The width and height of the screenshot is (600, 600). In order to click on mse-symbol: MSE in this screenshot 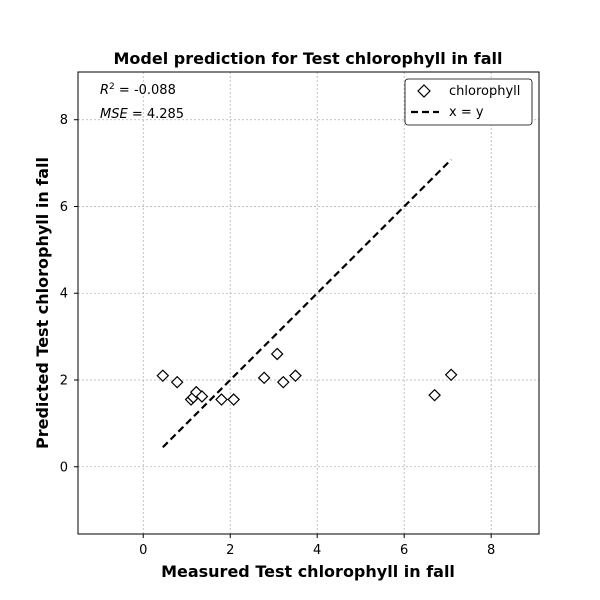, I will do `click(114, 114)`.